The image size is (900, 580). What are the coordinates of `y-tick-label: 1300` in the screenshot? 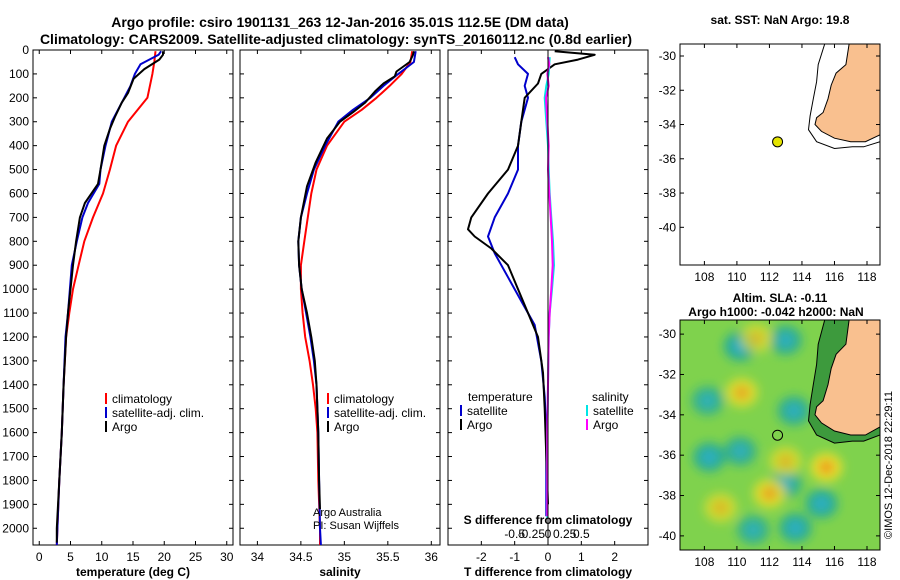 It's located at (15, 361).